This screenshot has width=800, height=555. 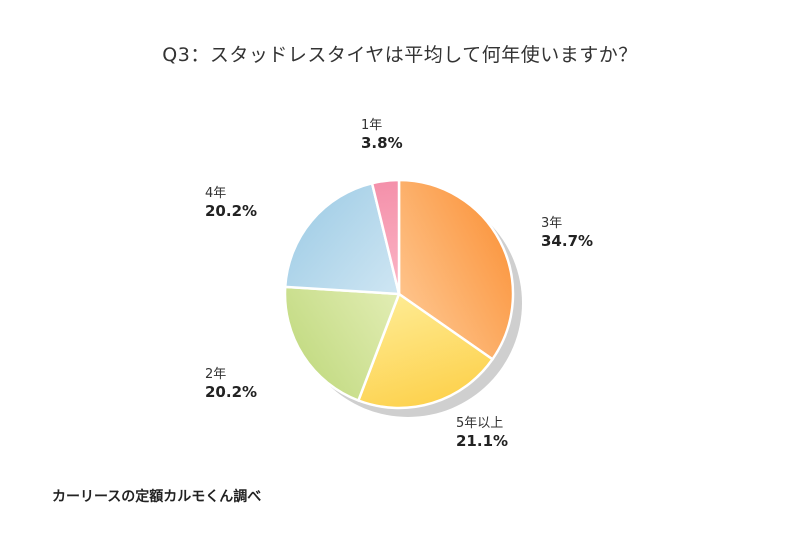 What do you see at coordinates (157, 497) in the screenshot?
I see `source-note: カーリースの定額カルモくん調べ` at bounding box center [157, 497].